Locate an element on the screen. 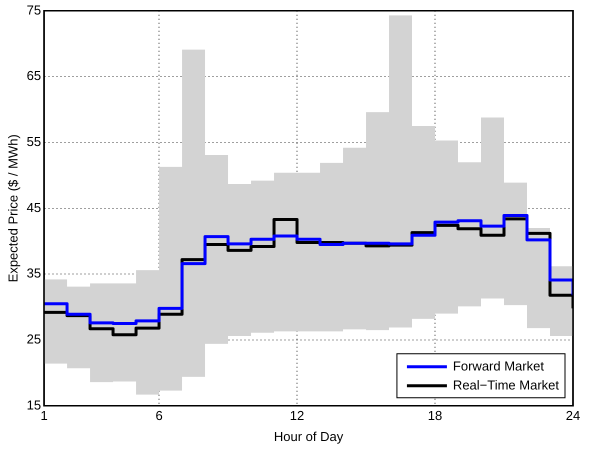 The image size is (595, 451). y-tick-label: 55 is located at coordinates (34, 142).